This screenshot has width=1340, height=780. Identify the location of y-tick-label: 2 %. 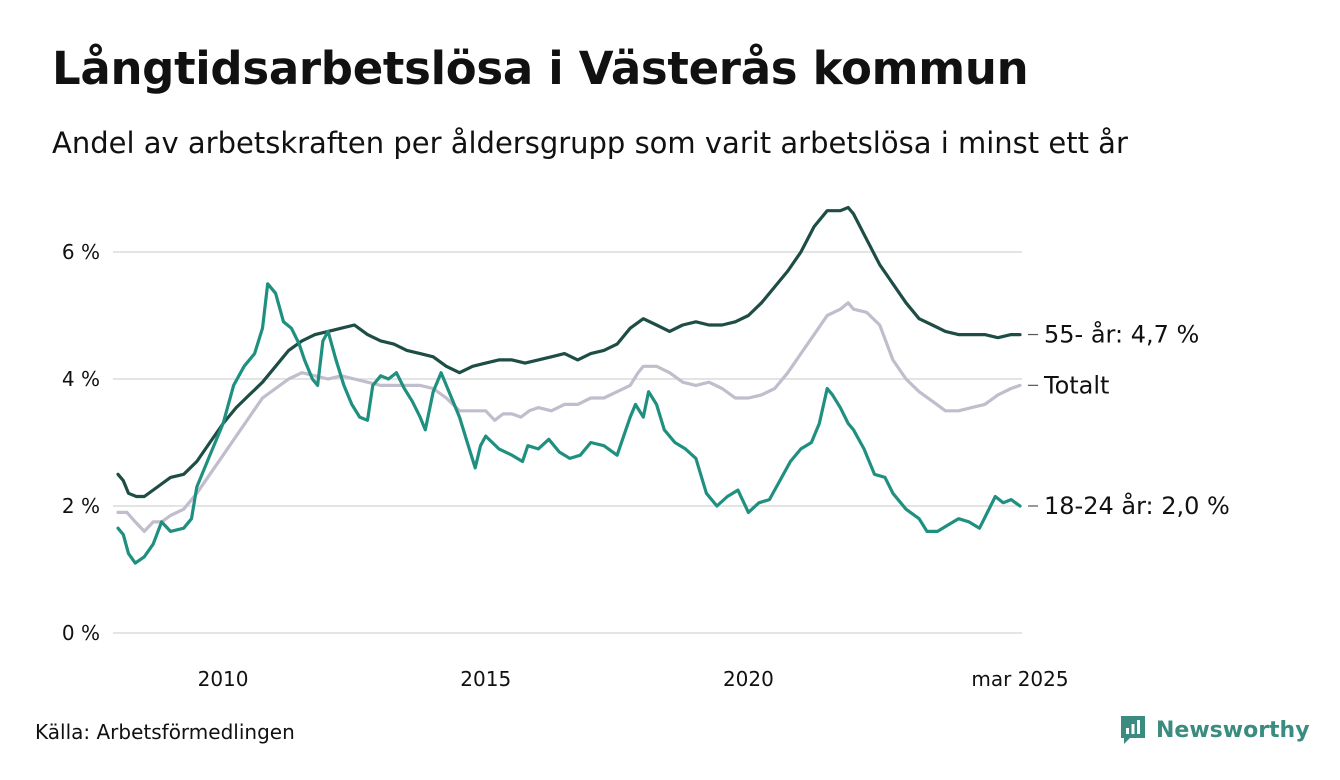
(81, 506).